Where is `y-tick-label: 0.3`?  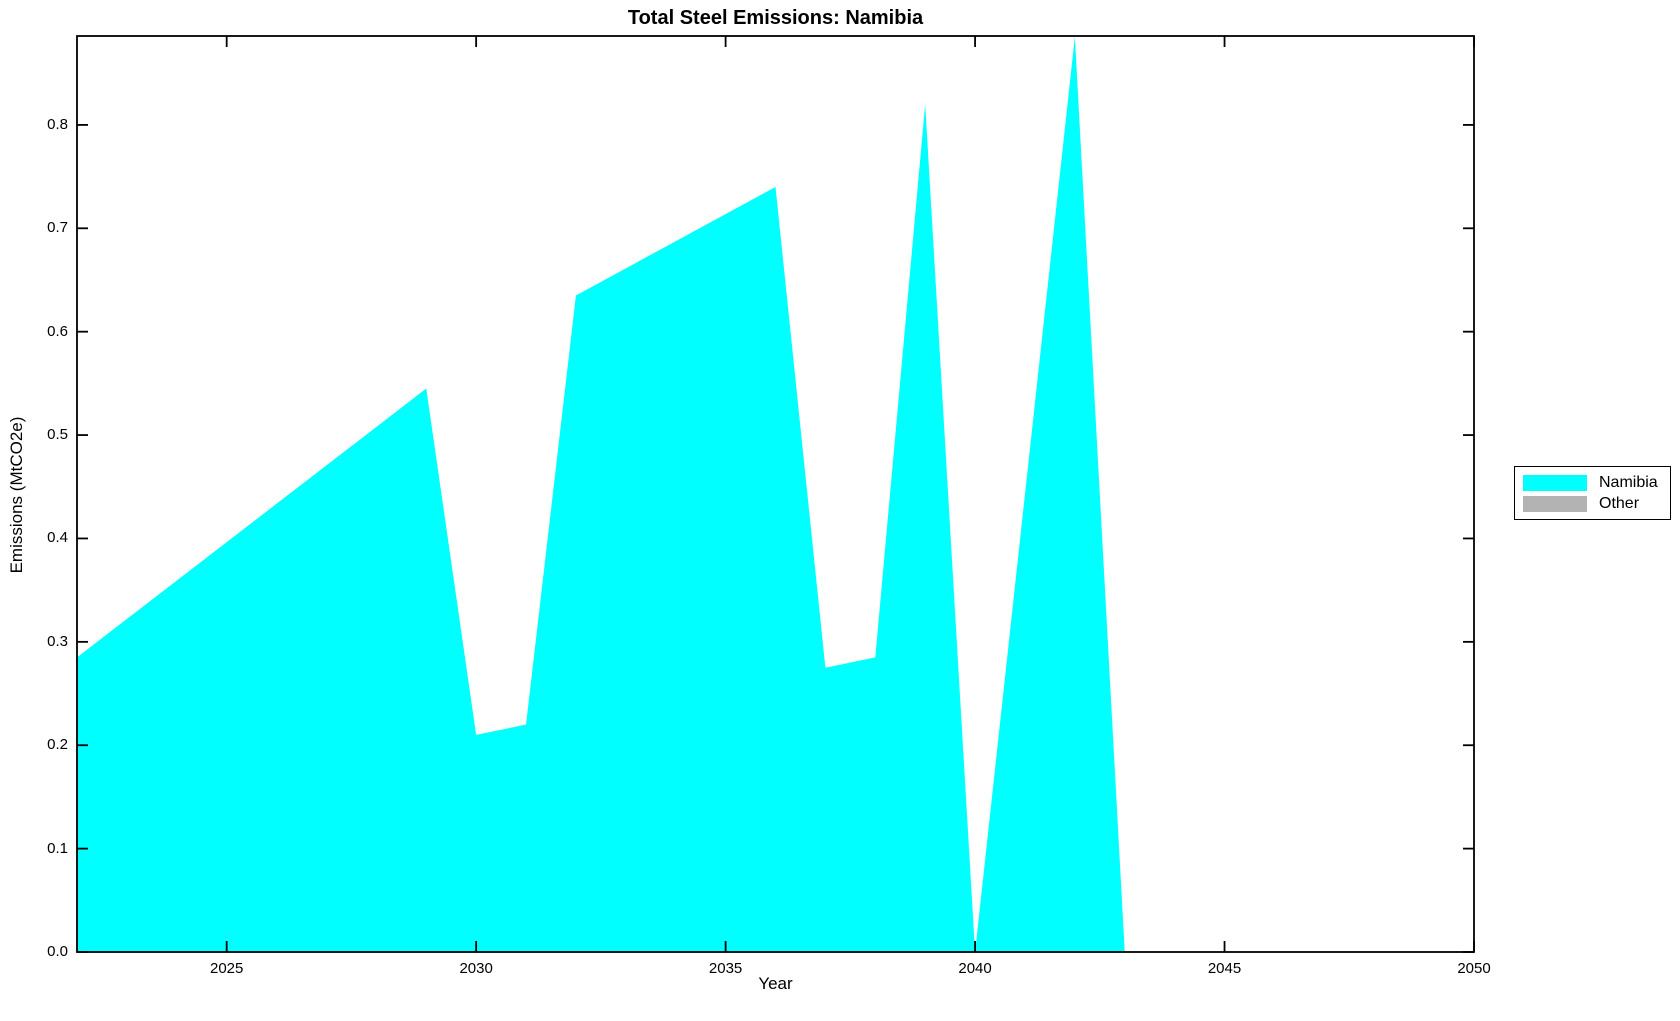
y-tick-label: 0.3 is located at coordinates (57, 641).